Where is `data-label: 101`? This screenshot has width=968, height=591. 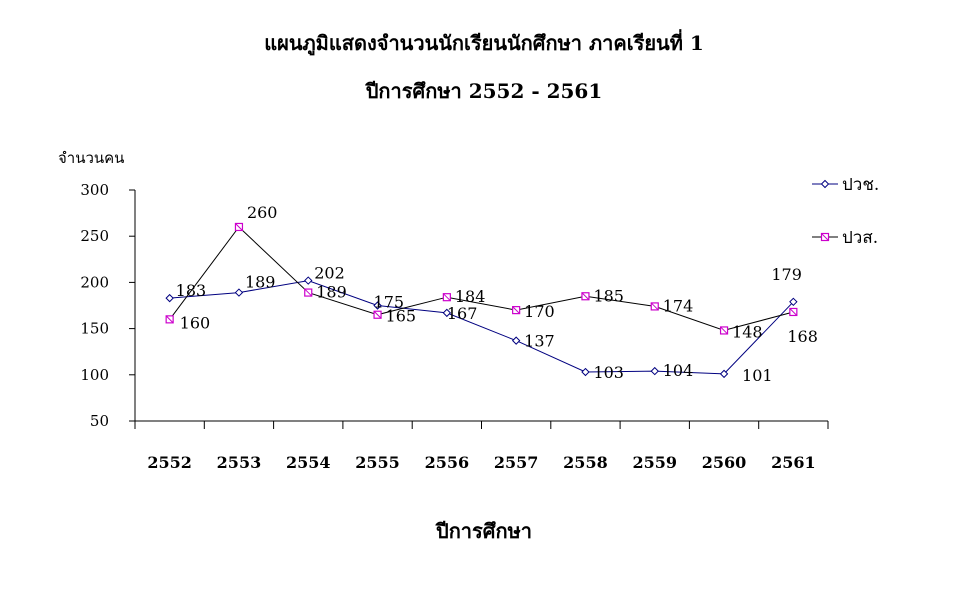
data-label: 101 is located at coordinates (757, 375).